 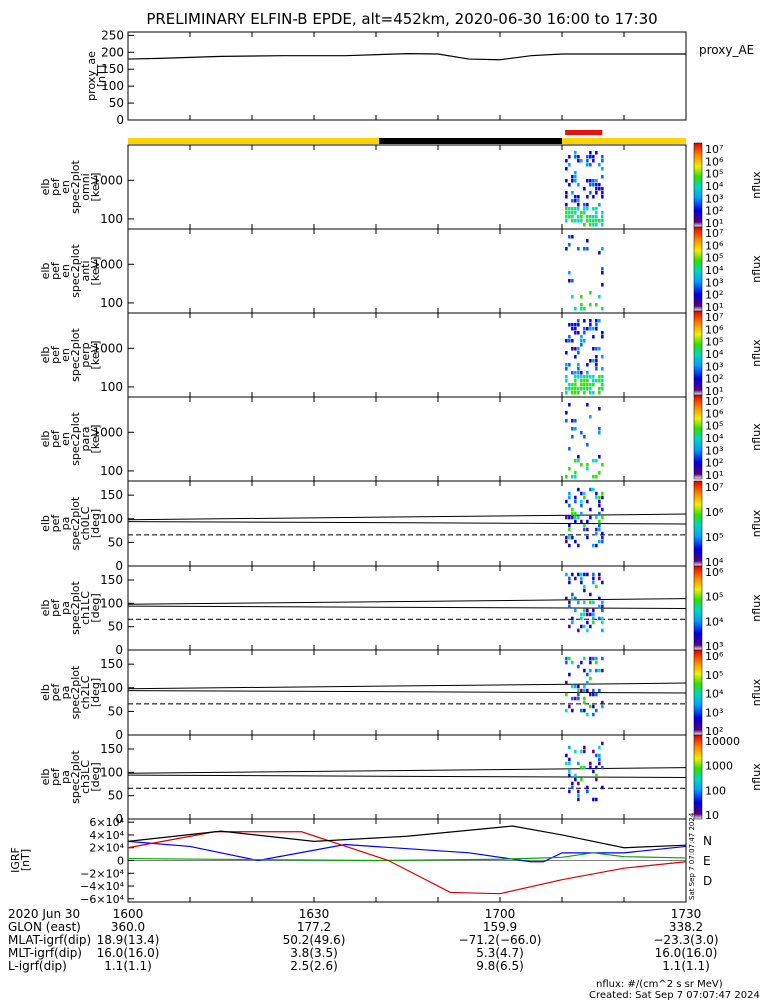 I want to click on igrf-ytick-label: 2×10⁴, so click(x=106, y=848).